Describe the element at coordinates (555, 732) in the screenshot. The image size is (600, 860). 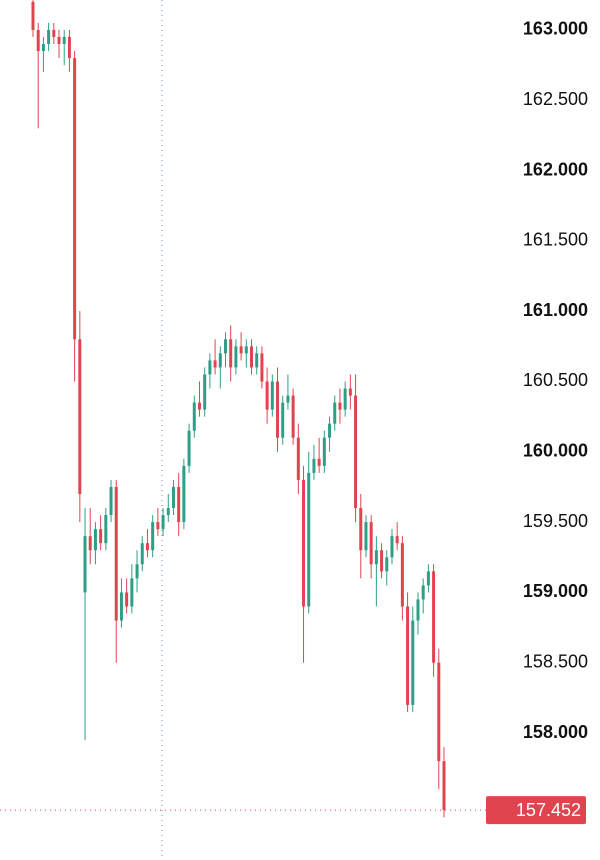
I see `y-tick-label: 158.000` at that location.